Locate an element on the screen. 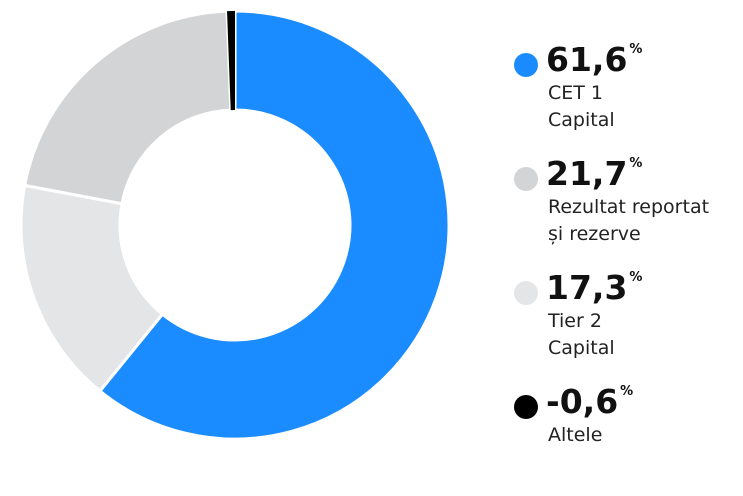  value-number: -0,6 is located at coordinates (582, 401).